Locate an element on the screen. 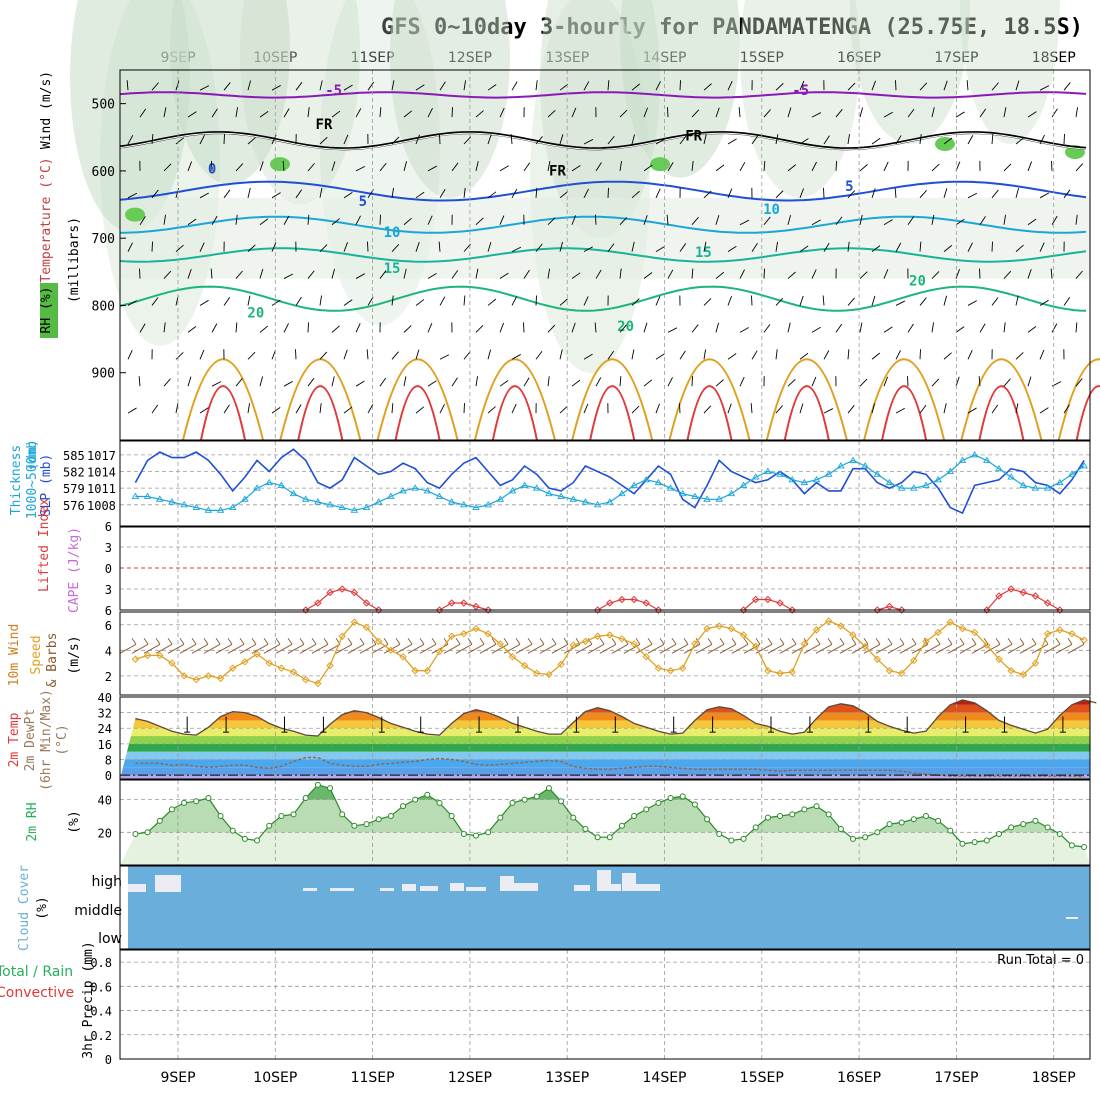 The image size is (1100, 1100). contour-label: -5 is located at coordinates (800, 91).